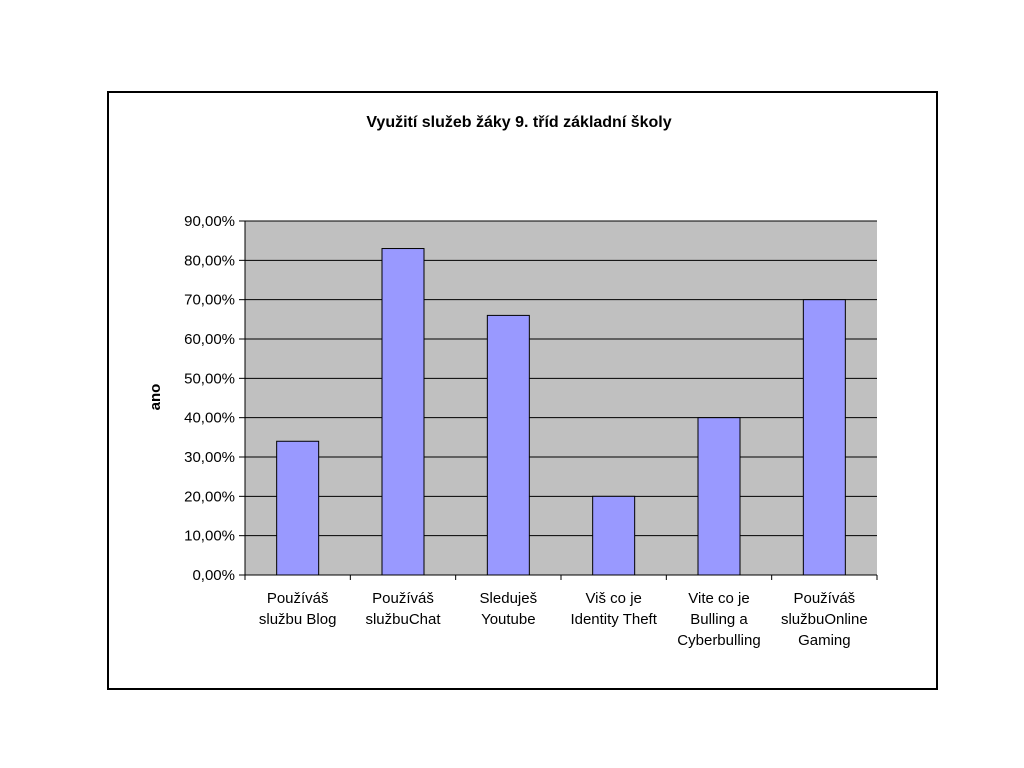 The width and height of the screenshot is (1024, 768). Describe the element at coordinates (298, 609) in the screenshot. I see `x-tick-label: Používáš službu Blog` at that location.